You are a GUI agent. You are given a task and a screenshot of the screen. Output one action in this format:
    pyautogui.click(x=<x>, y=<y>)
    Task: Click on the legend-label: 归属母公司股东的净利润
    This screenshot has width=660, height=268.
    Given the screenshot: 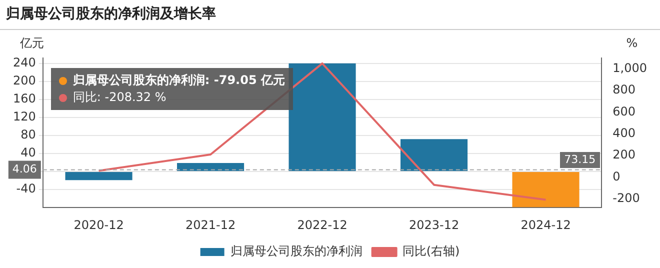 What is the action you would take?
    pyautogui.click(x=296, y=251)
    